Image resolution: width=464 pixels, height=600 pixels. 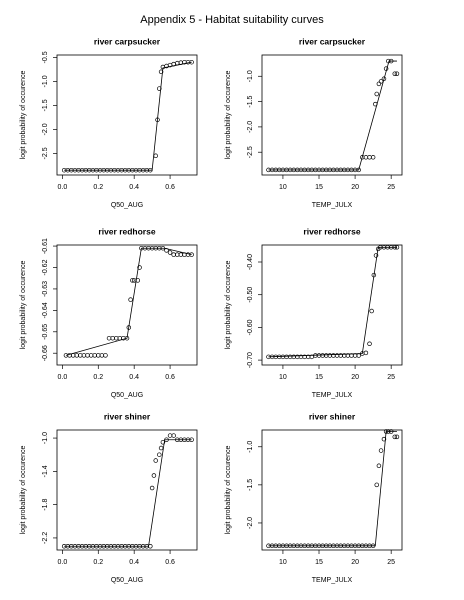 I want to click on y-tick-label: -0.63, so click(x=45, y=289).